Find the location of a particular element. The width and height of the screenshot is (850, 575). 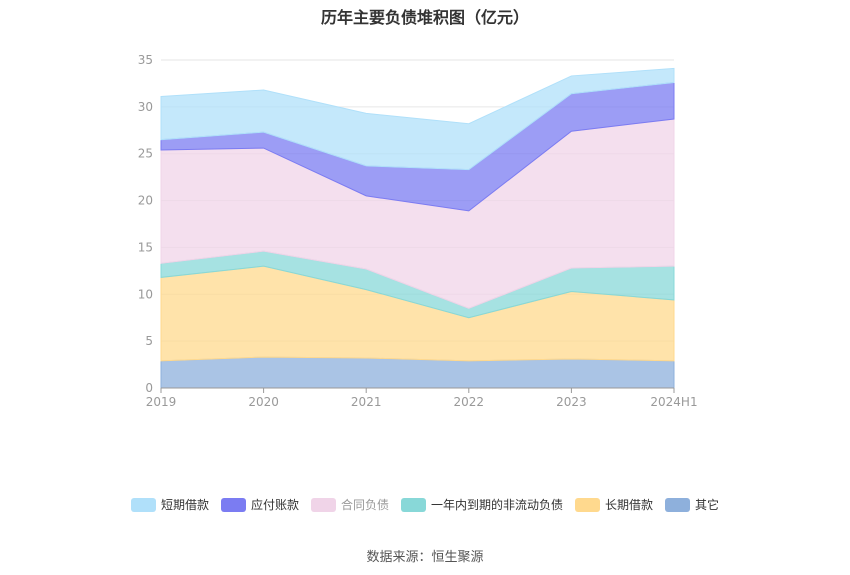

legend-item-4: 应付账款 is located at coordinates (259, 504).